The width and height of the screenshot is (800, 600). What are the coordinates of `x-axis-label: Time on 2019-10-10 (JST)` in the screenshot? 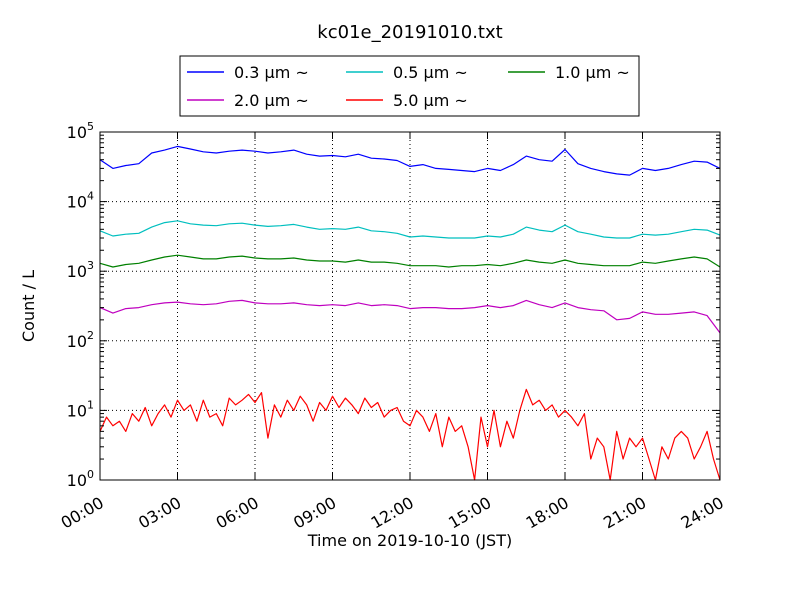 It's located at (409, 540).